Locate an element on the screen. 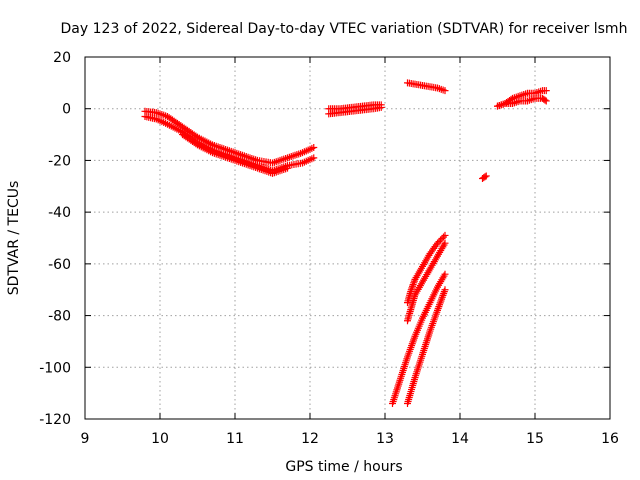 This screenshot has height=480, width=640. y-tick-label: -20 is located at coordinates (59, 161).